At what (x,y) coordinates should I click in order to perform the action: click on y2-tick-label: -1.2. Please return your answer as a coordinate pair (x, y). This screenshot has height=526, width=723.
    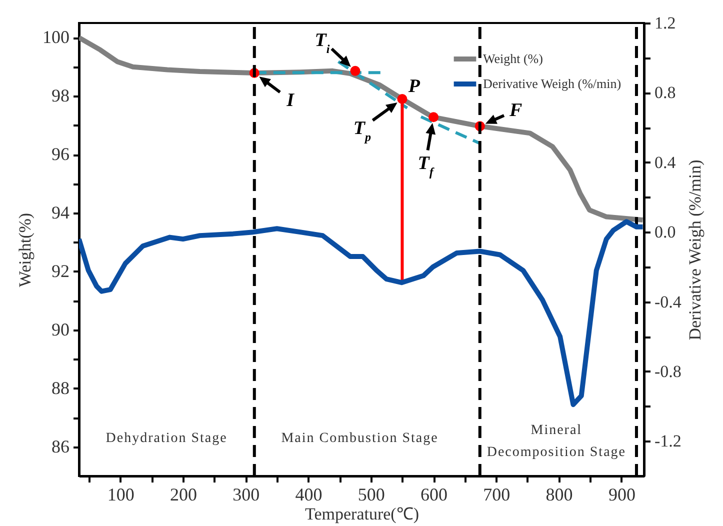
    Looking at the image, I should click on (668, 441).